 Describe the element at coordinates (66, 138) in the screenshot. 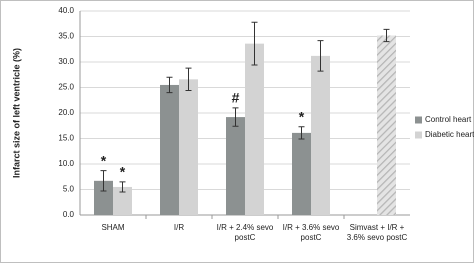

I see `y-tick-label: 15.0` at that location.